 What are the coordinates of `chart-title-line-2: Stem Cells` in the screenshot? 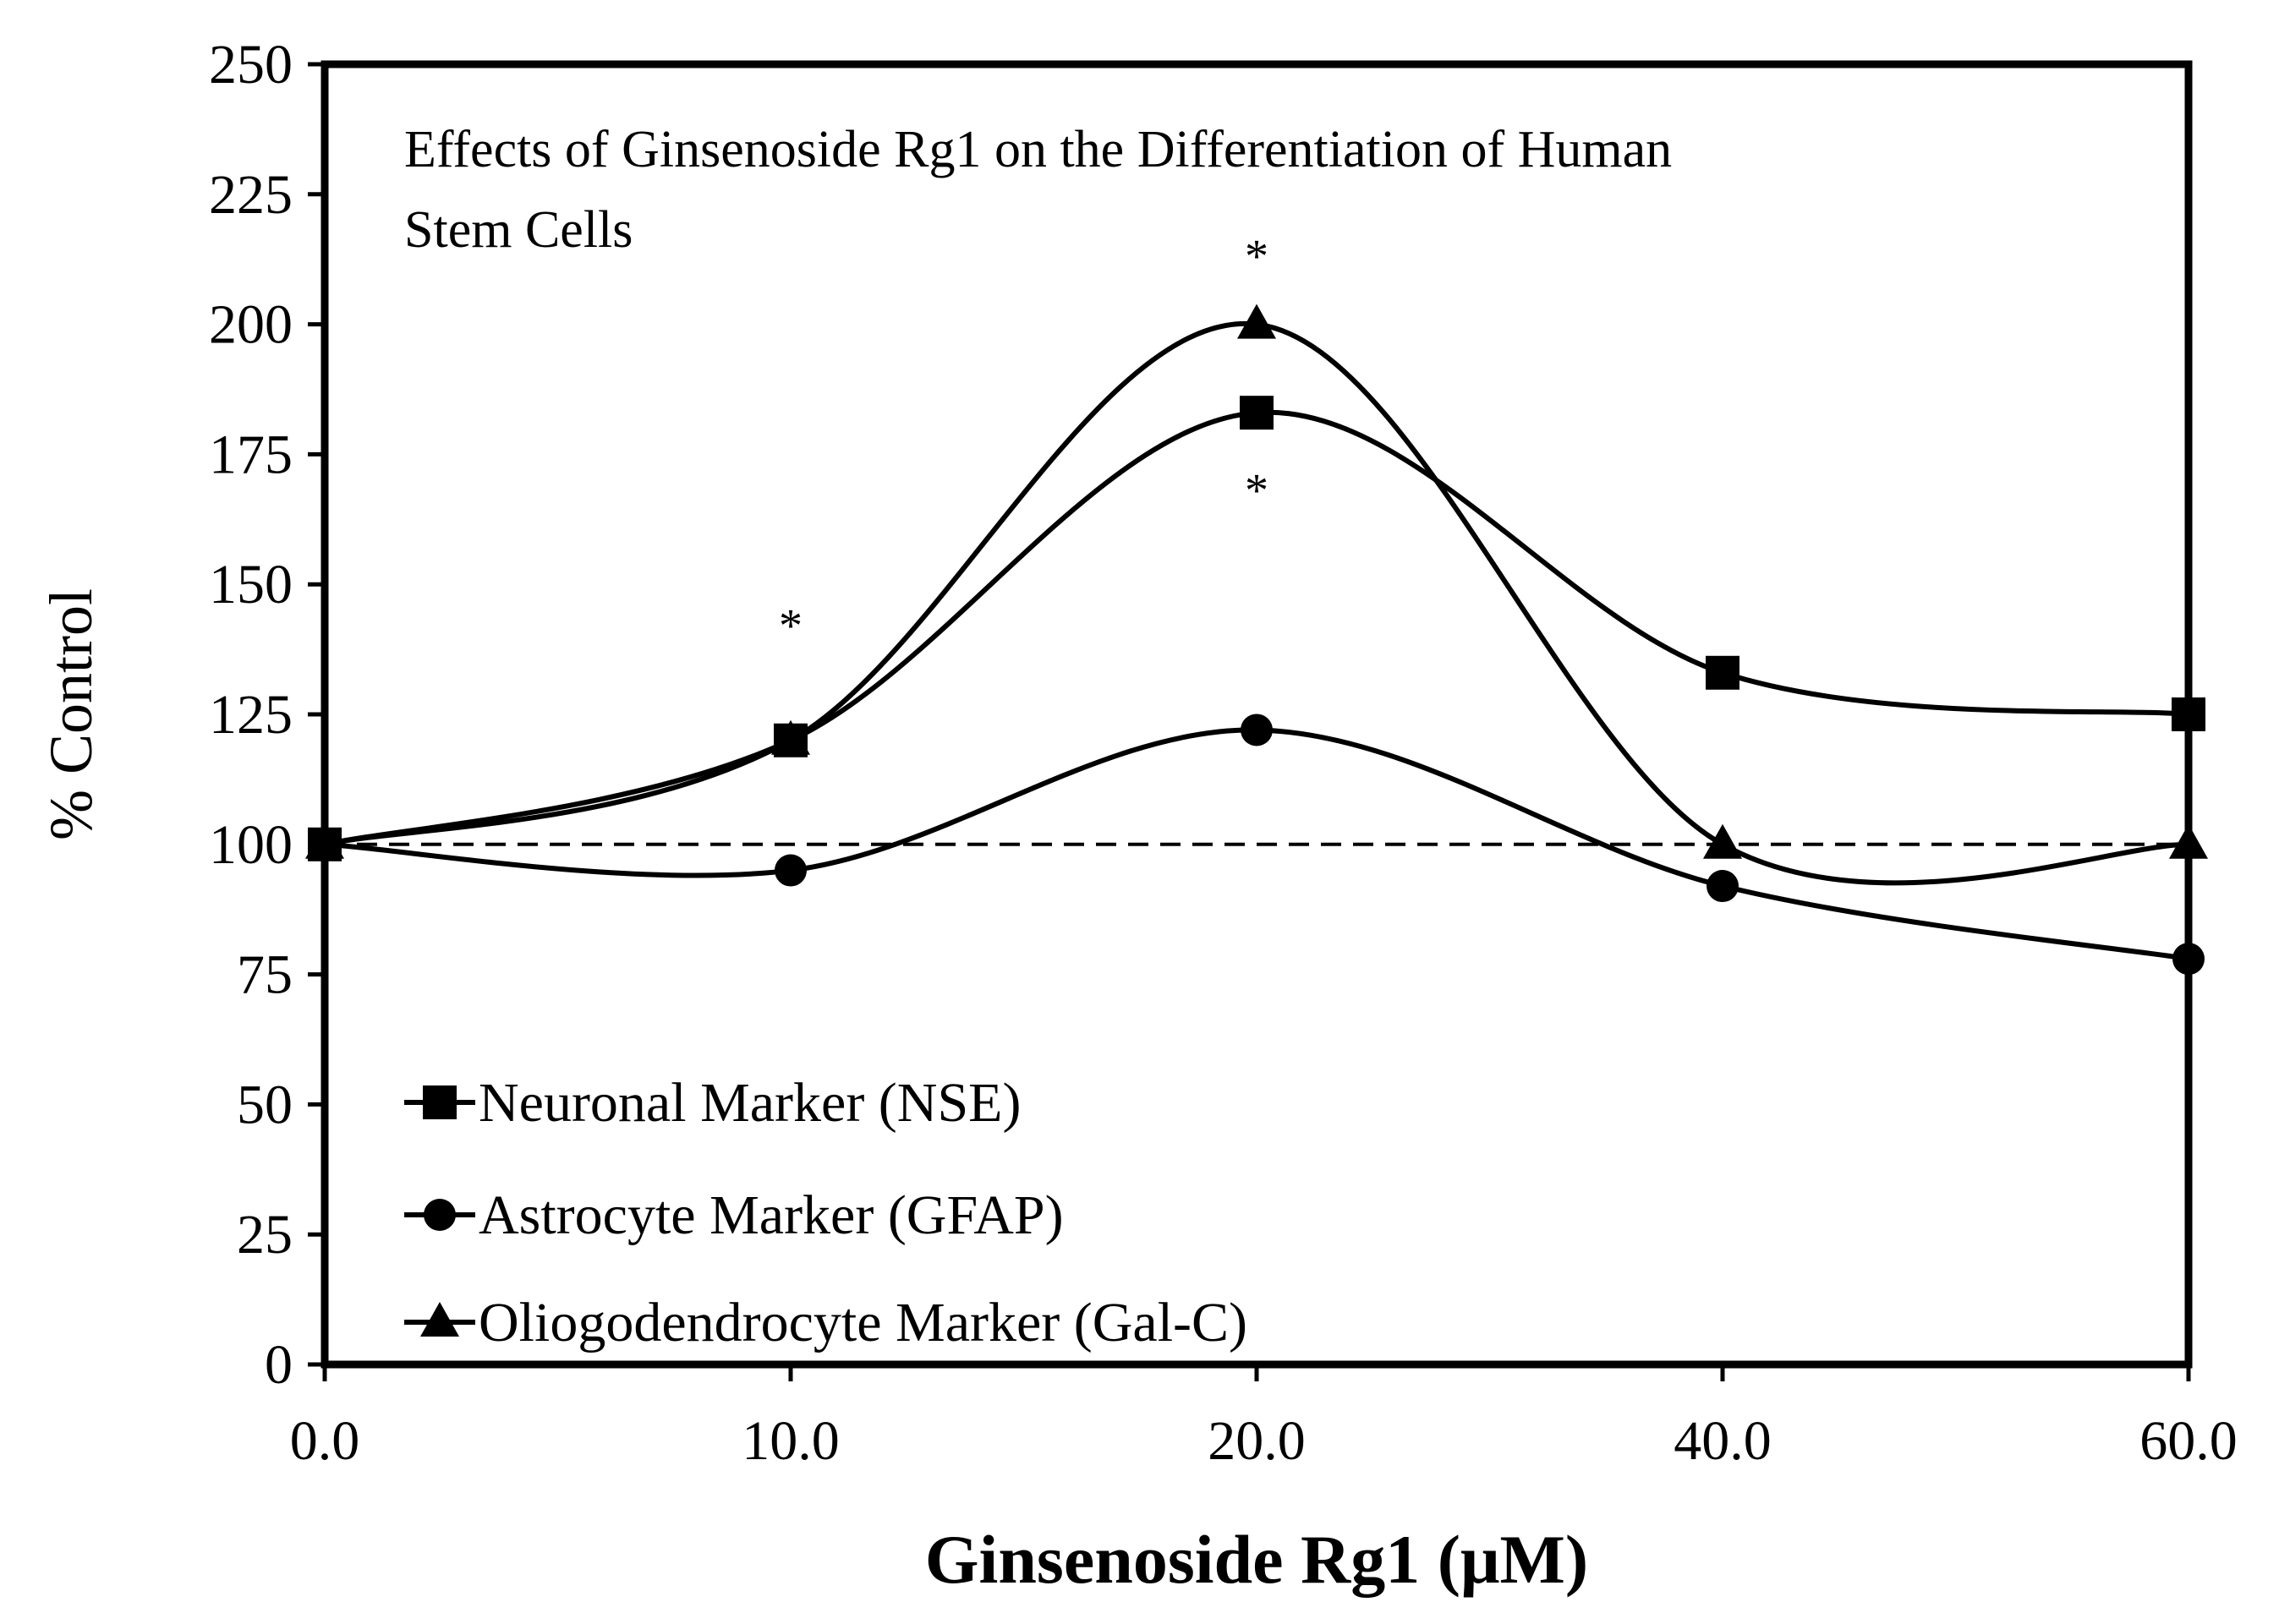 It's located at (518, 230).